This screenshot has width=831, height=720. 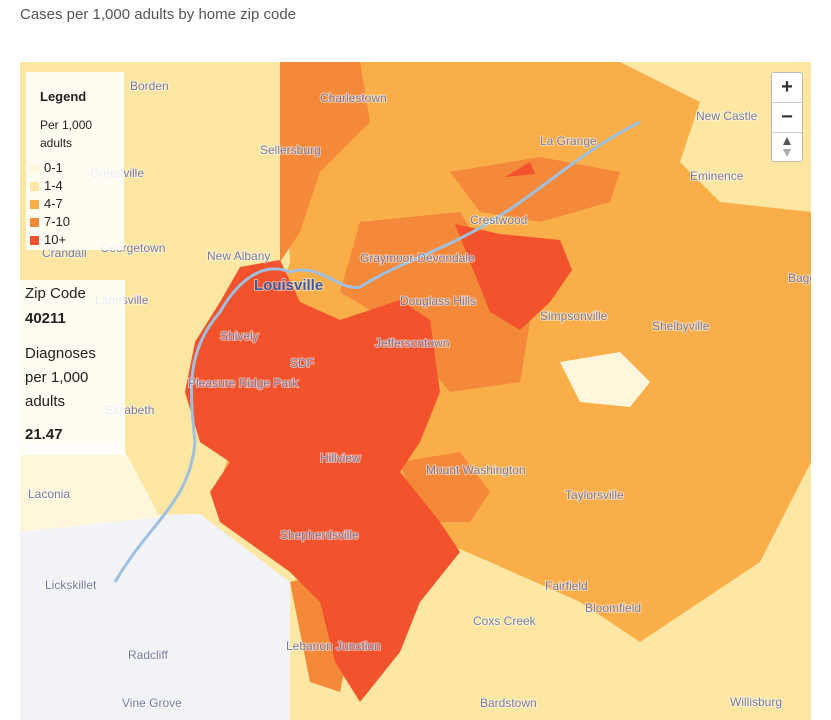 I want to click on place-label: New Albany, so click(x=238, y=256).